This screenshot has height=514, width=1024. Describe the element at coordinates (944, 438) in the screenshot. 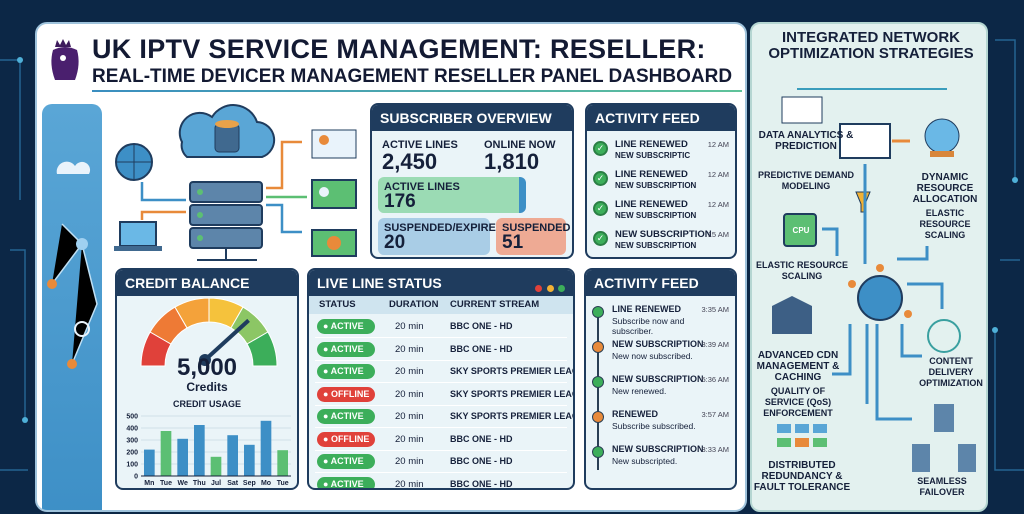

I see `server-failover-icon` at that location.